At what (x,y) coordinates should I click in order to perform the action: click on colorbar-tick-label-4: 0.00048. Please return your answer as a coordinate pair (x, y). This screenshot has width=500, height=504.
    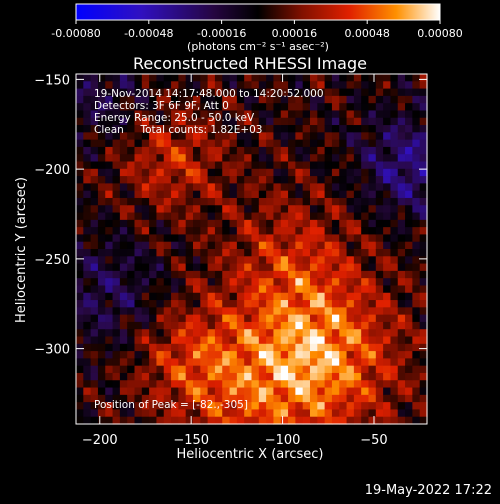
    Looking at the image, I should click on (367, 33).